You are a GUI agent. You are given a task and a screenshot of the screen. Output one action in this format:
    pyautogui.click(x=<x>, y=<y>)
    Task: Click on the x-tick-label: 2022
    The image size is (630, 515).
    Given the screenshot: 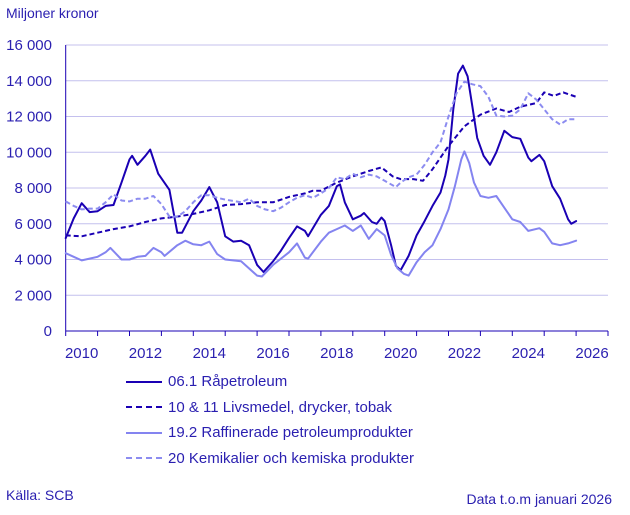 What is the action you would take?
    pyautogui.click(x=464, y=353)
    